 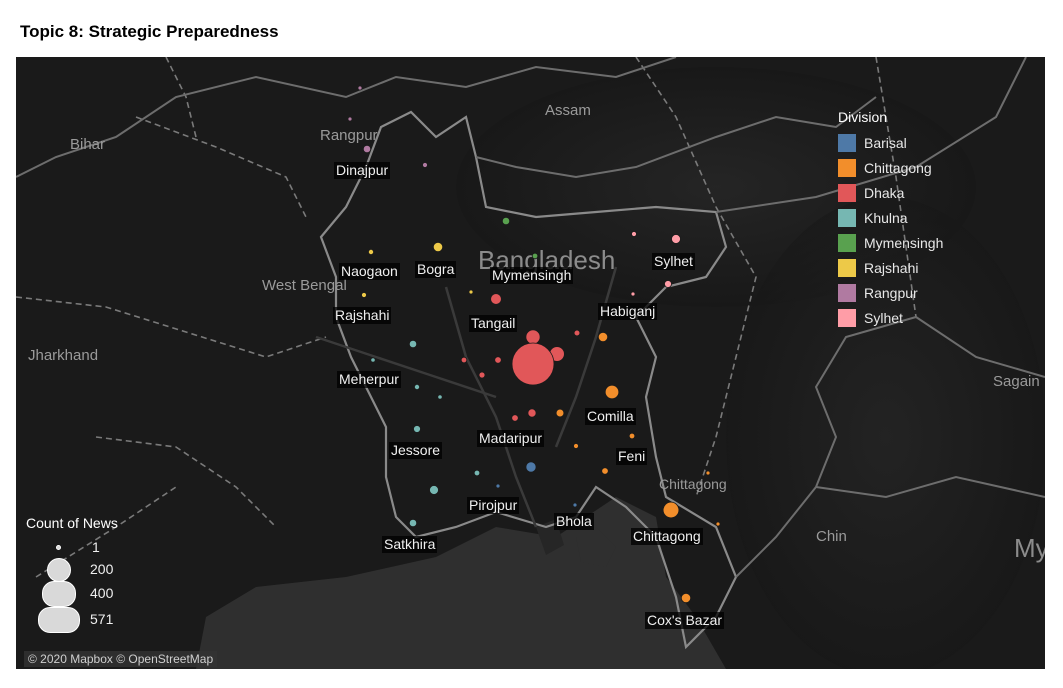 I want to click on region-label: My, so click(x=1029, y=548).